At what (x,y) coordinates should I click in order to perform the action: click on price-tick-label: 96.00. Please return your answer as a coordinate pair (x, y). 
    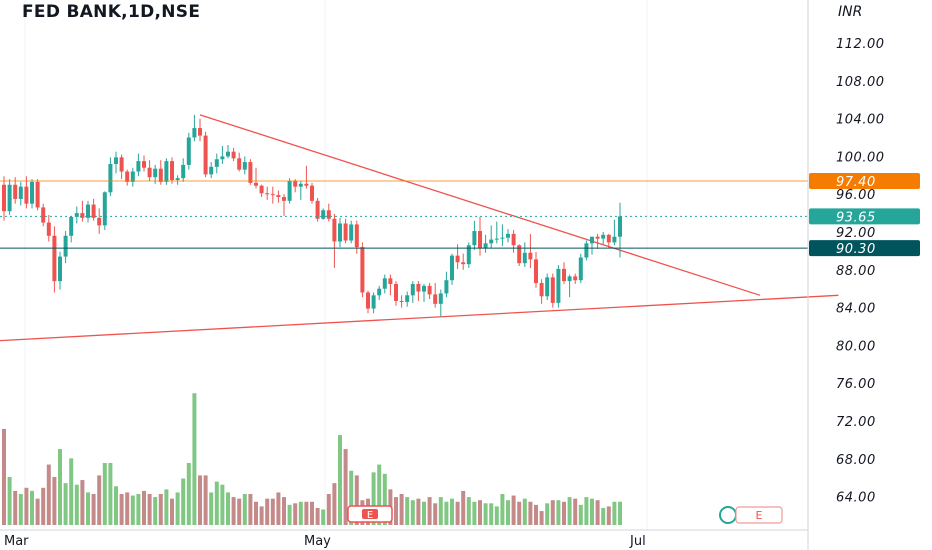
    Looking at the image, I should click on (856, 195).